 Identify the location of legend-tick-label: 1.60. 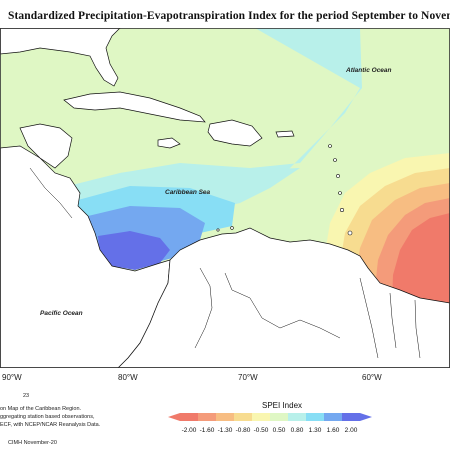
(333, 430).